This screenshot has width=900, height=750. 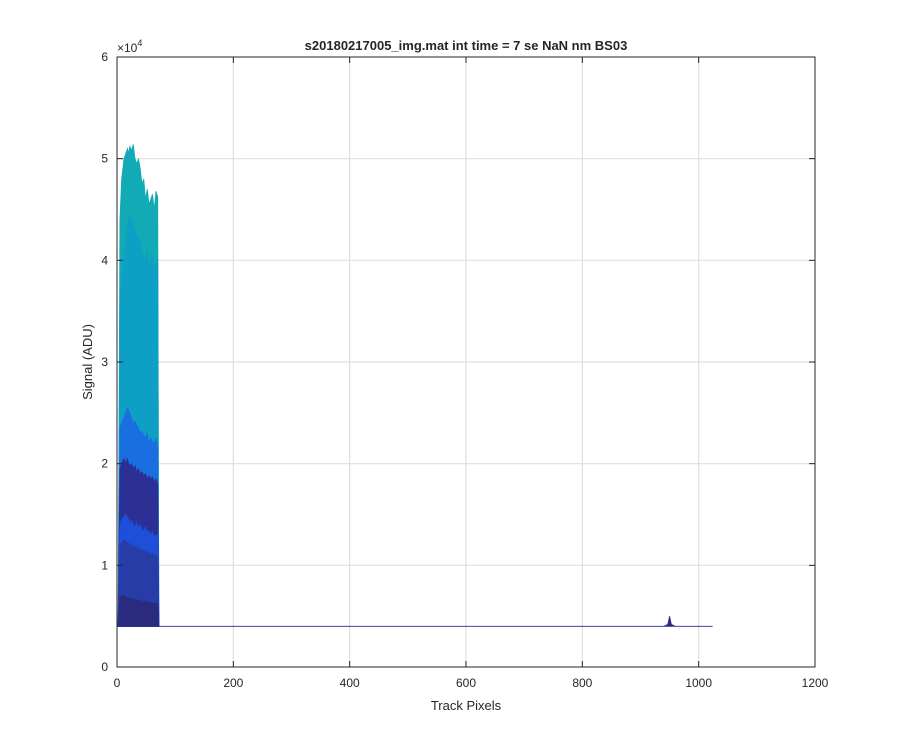 What do you see at coordinates (104, 57) in the screenshot?
I see `y-tick-label: 6` at bounding box center [104, 57].